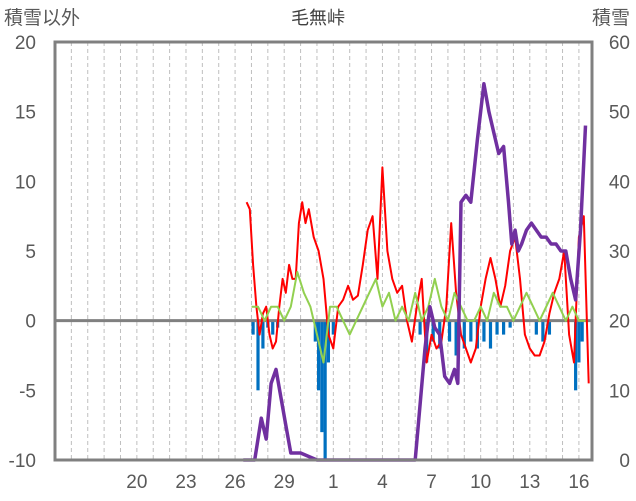 The width and height of the screenshot is (636, 501). Describe the element at coordinates (382, 482) in the screenshot. I see `x-tick-label: 4` at that location.